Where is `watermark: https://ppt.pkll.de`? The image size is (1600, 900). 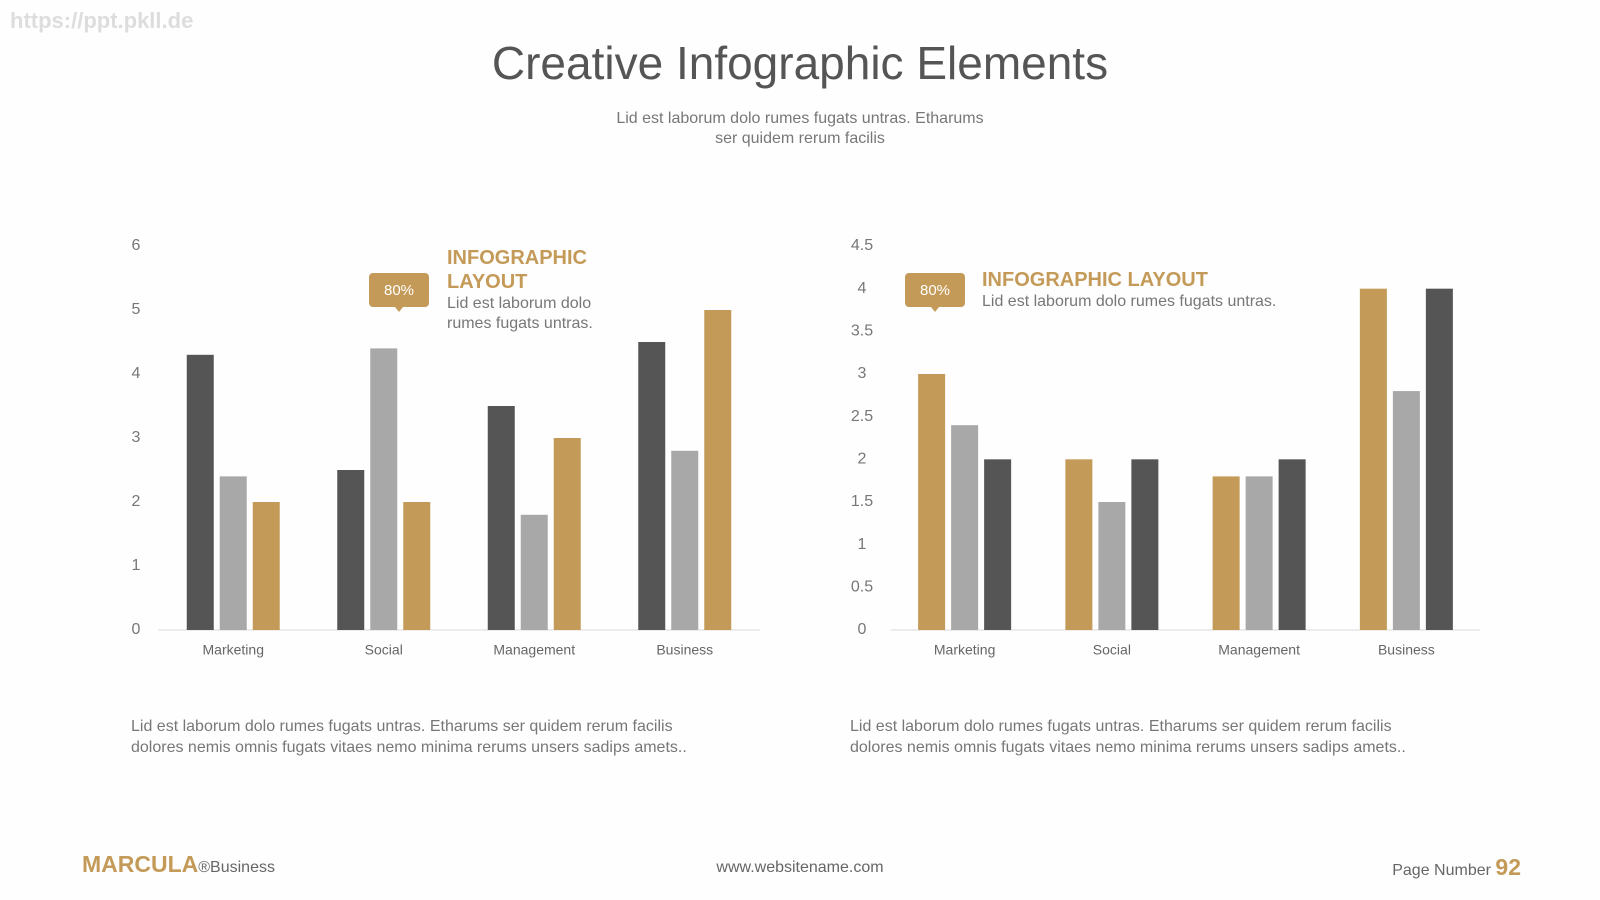
watermark: https://ppt.pkll.de is located at coordinates (102, 20).